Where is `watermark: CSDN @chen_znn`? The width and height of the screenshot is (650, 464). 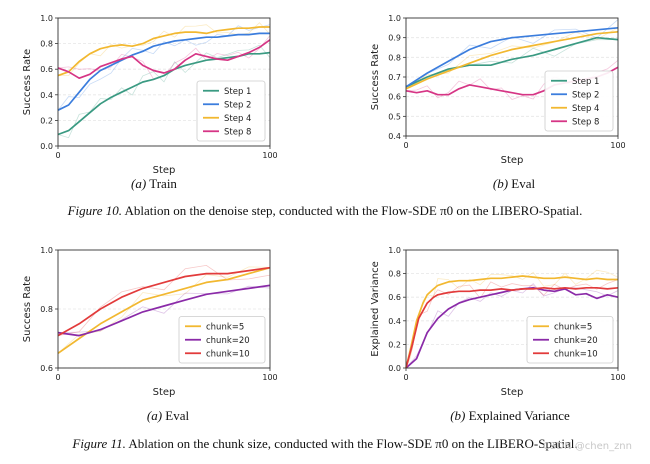
watermark: CSDN @chen_znn is located at coordinates (587, 446).